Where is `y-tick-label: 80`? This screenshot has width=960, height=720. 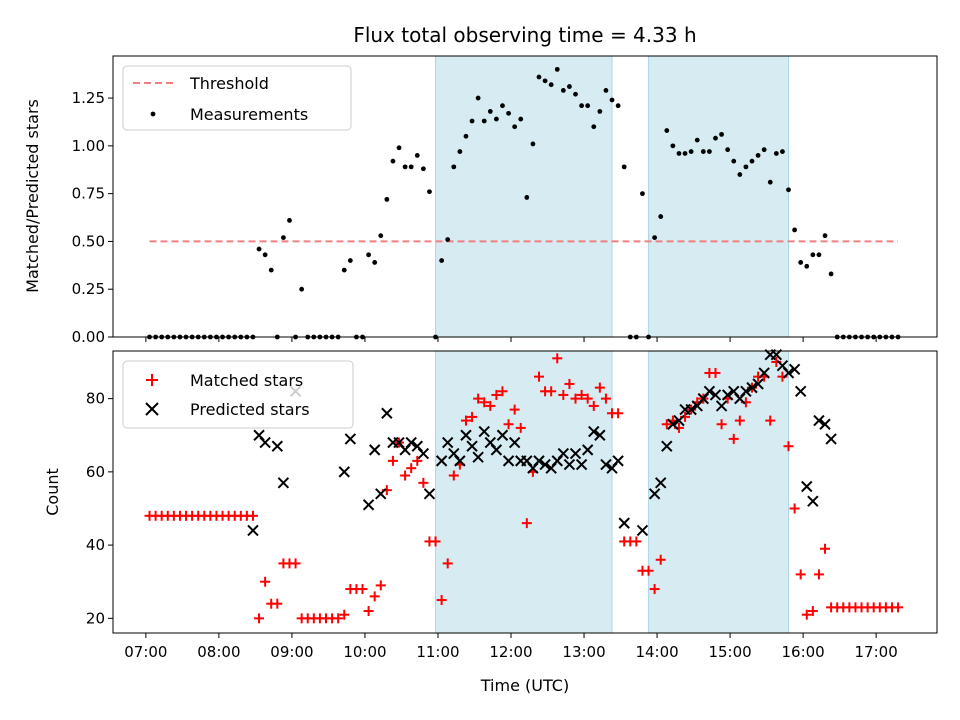 y-tick-label: 80 is located at coordinates (95, 399).